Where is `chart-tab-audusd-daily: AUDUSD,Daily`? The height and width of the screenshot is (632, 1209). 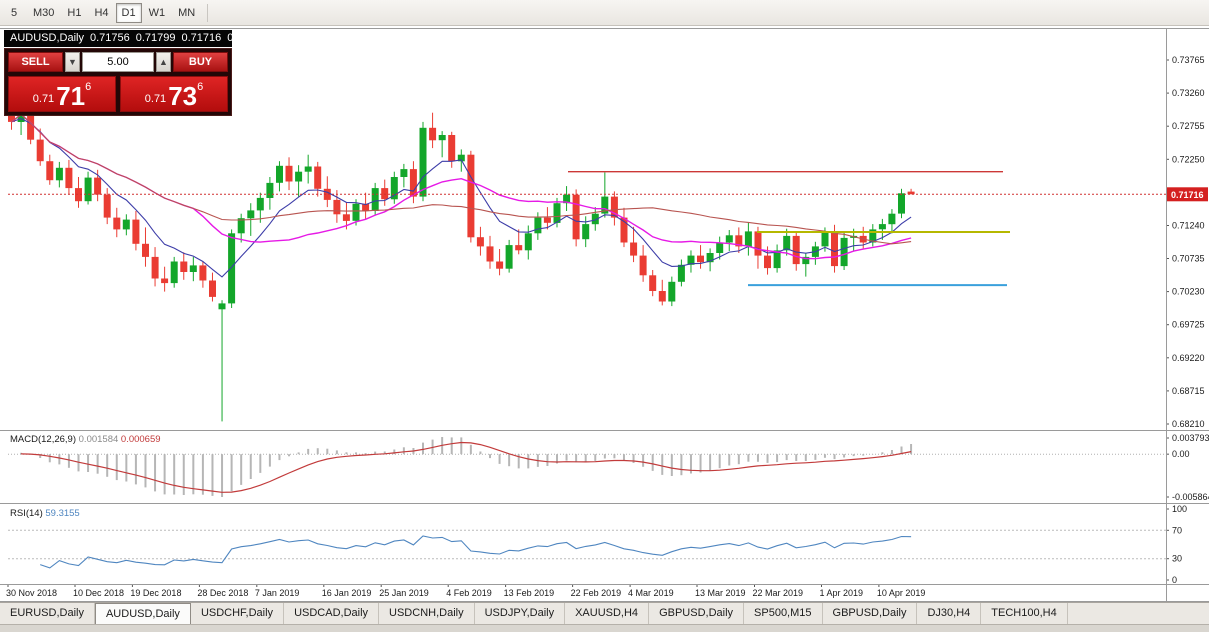 chart-tab-audusd-daily: AUDUSD,Daily is located at coordinates (142, 613).